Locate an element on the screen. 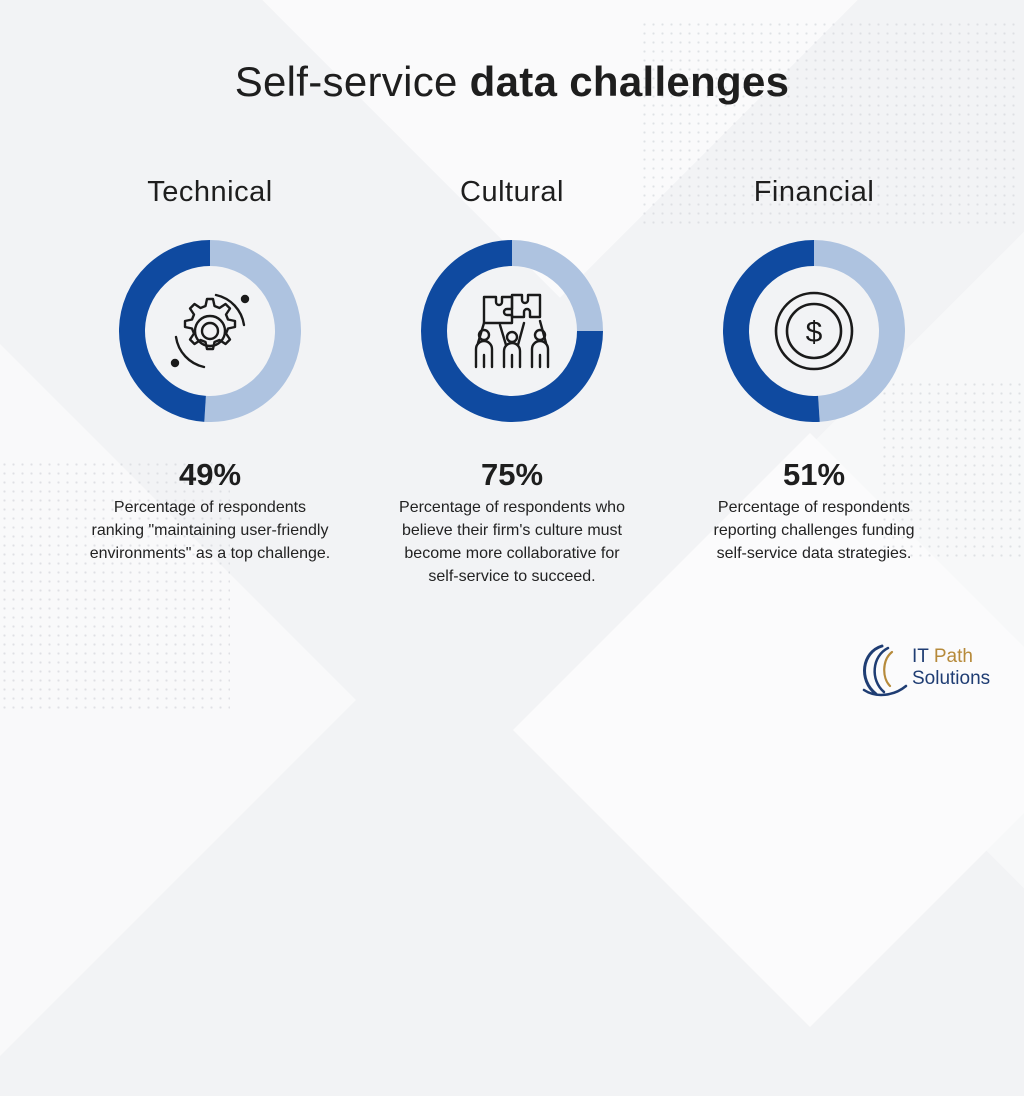  description-line: ranking "maintaining user-friendly is located at coordinates (210, 530).